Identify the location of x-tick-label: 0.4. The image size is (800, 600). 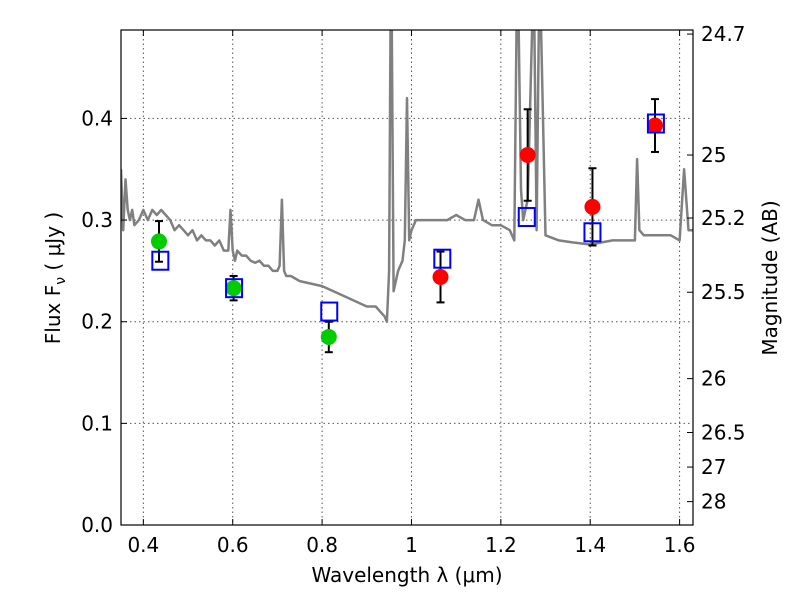
(143, 545).